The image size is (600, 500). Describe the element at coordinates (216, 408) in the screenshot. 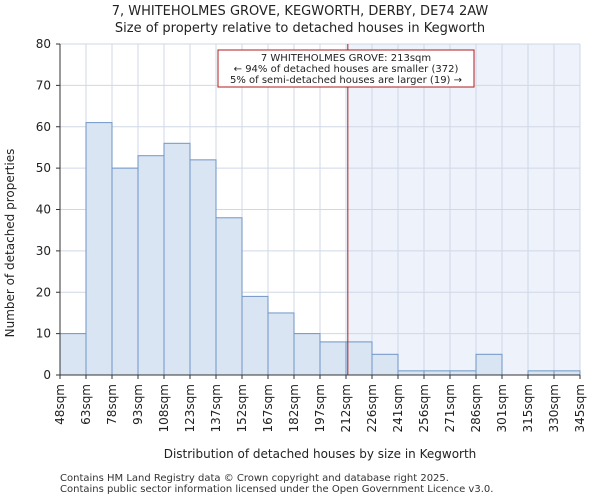

I see `x-tick-label: 137sqm` at that location.